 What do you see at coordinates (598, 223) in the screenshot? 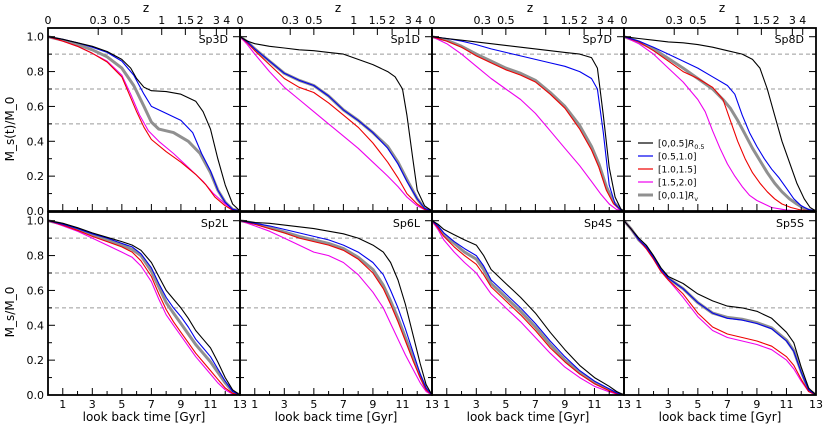
I see `panel-label: Sp4S` at bounding box center [598, 223].